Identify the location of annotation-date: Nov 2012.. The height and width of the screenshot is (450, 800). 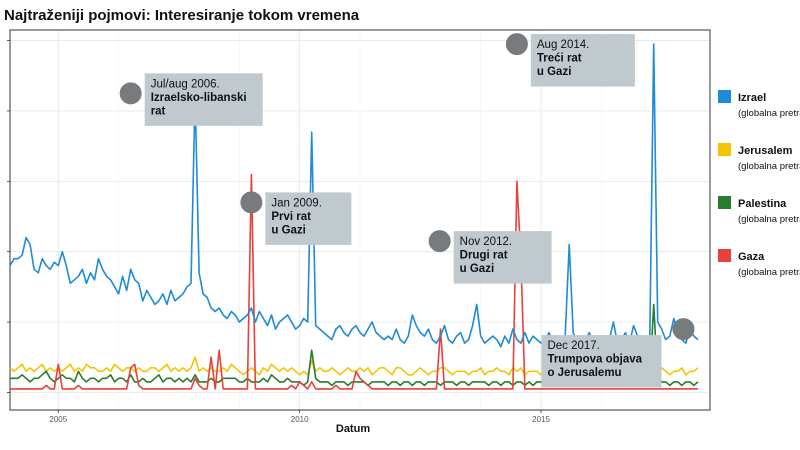
(486, 242).